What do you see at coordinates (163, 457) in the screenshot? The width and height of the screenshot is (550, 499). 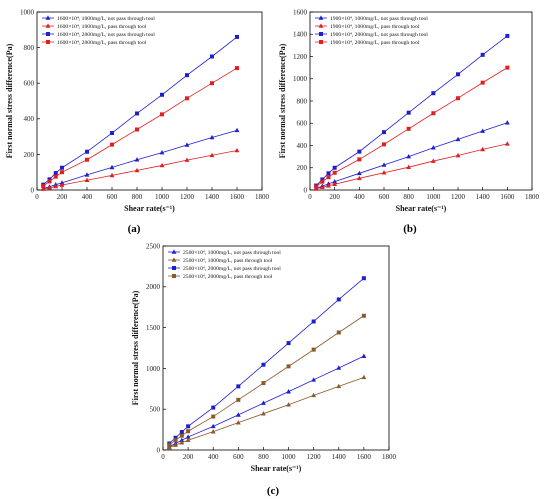 I see `x-tick-label: 0` at bounding box center [163, 457].